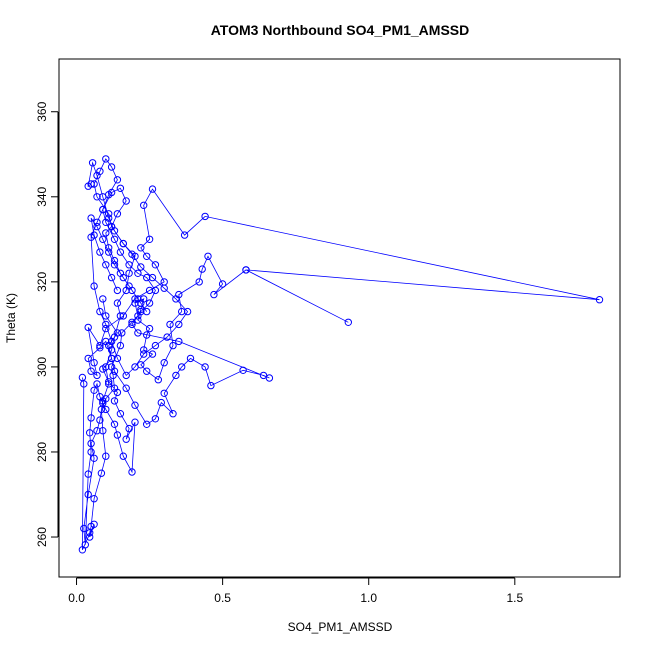 Image resolution: width=650 pixels, height=650 pixels. Describe the element at coordinates (47, 324) in the screenshot. I see `y-axis: 260 280 300 320 340 360` at that location.